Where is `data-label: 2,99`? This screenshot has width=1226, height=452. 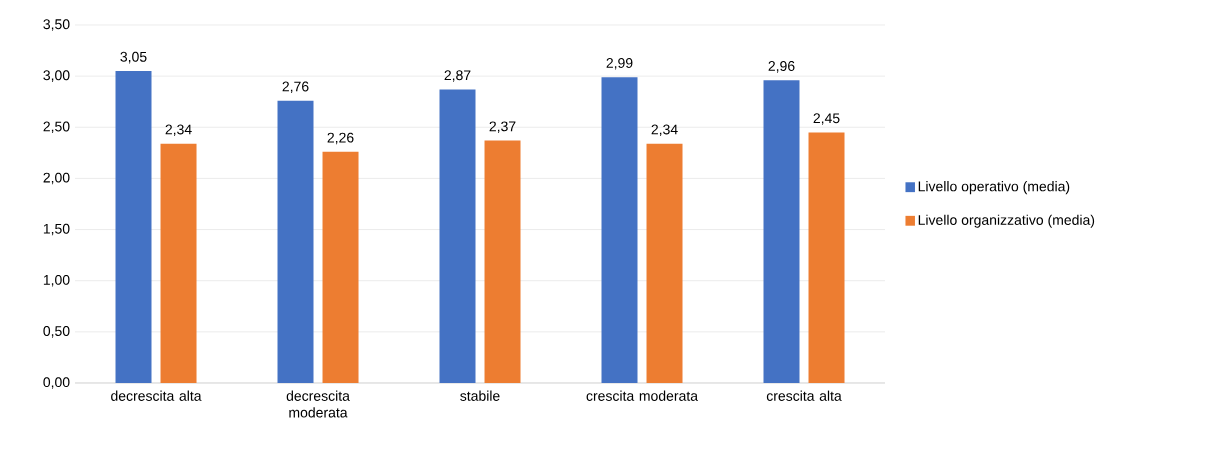 data-label: 2,99 is located at coordinates (619, 64).